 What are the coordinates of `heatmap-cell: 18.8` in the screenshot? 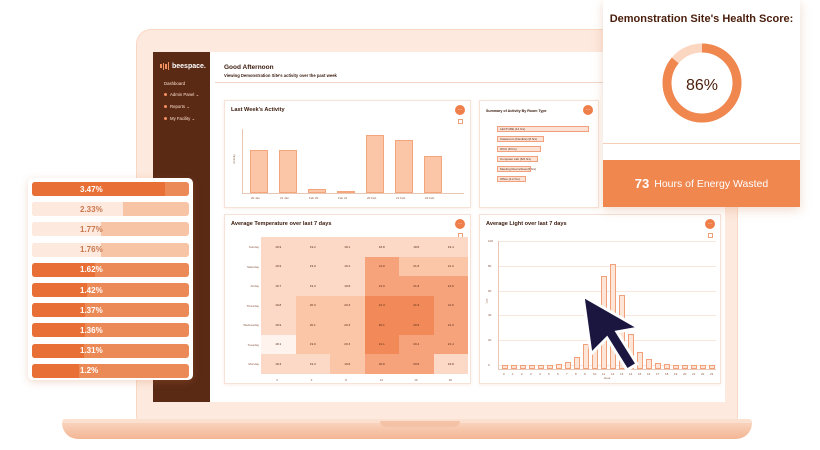 It's located at (381, 247).